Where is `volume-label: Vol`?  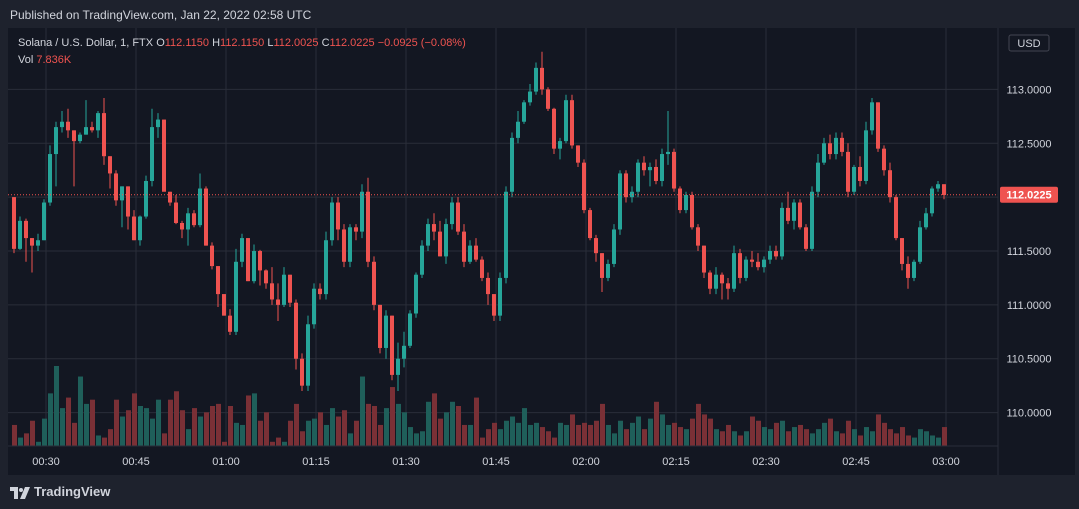 volume-label: Vol is located at coordinates (26, 60).